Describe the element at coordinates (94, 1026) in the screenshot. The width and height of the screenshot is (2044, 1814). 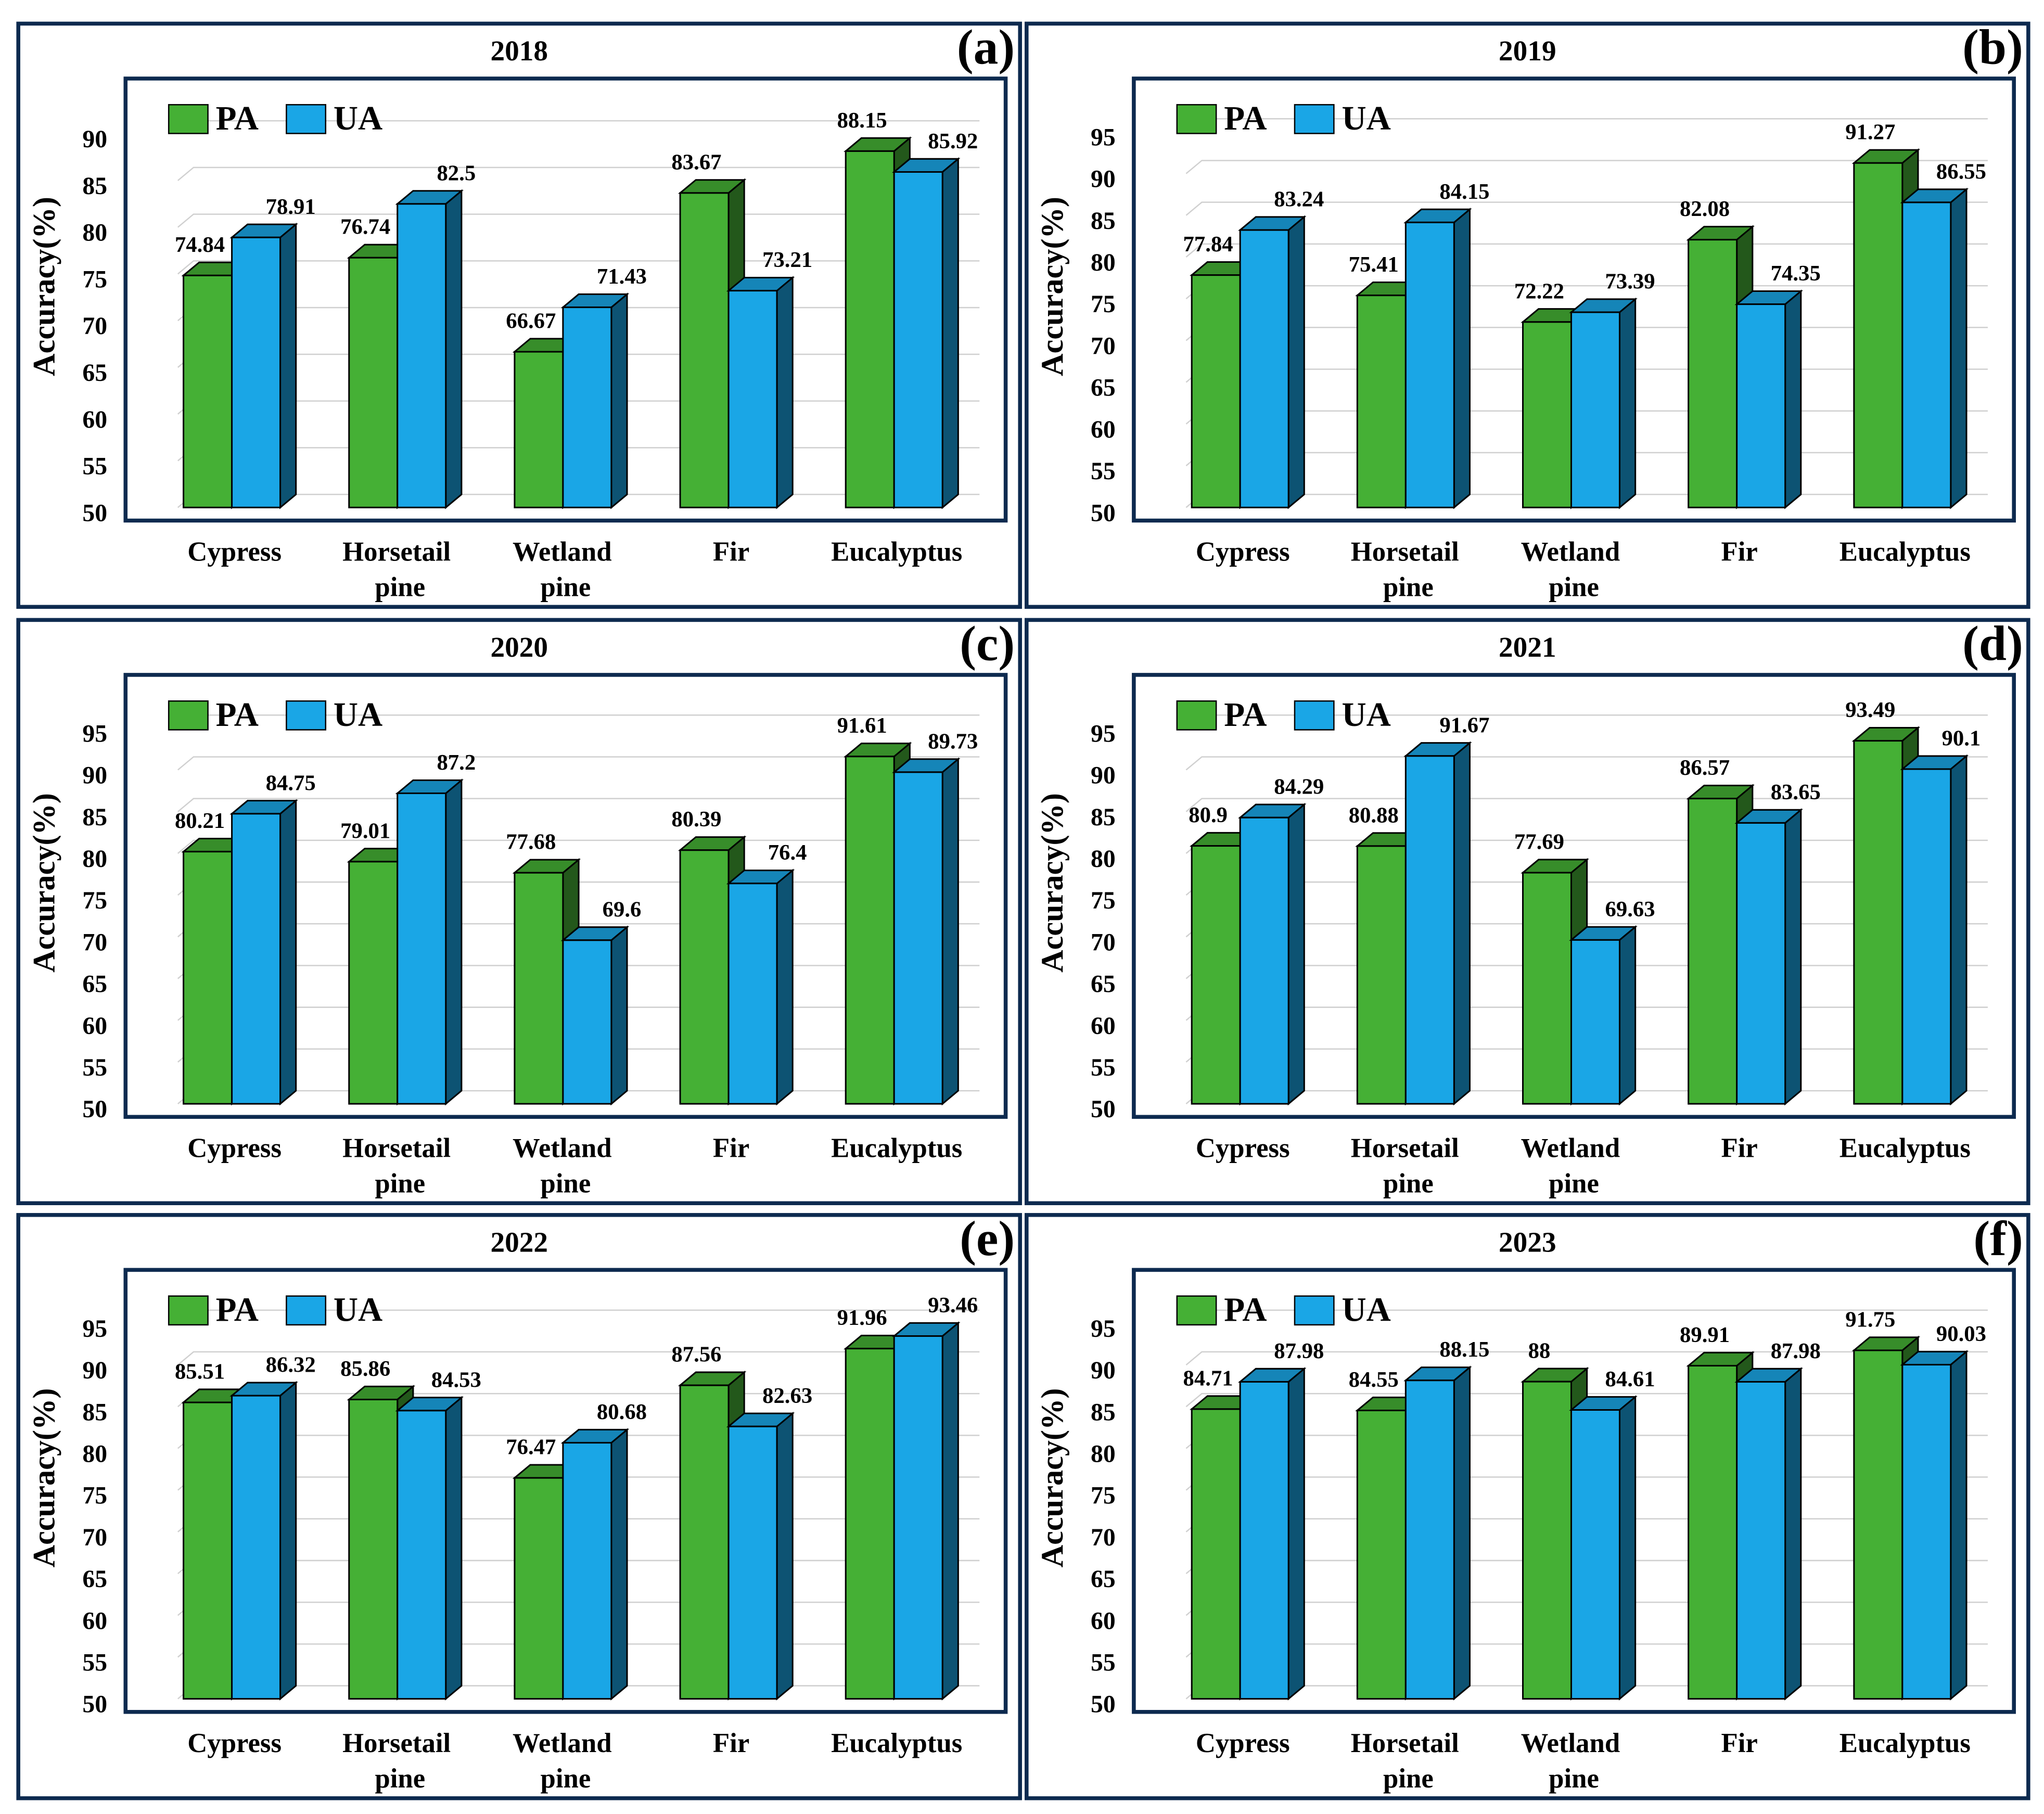
I see `y-tick-label: 60` at that location.